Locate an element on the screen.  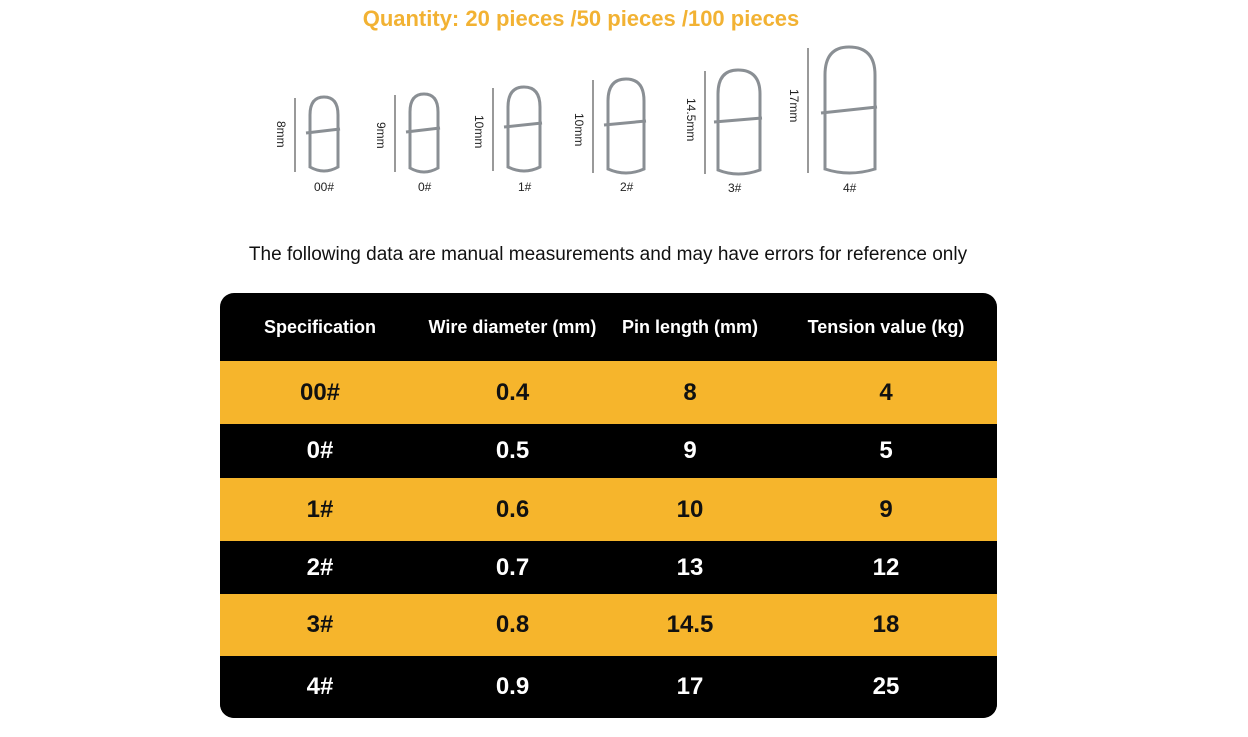
cell-wire-diameter: 0.5 is located at coordinates (512, 450).